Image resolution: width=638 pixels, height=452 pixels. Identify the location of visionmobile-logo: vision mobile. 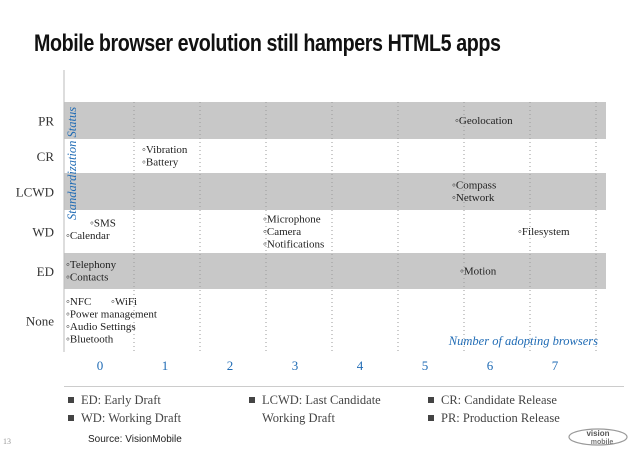
(598, 437).